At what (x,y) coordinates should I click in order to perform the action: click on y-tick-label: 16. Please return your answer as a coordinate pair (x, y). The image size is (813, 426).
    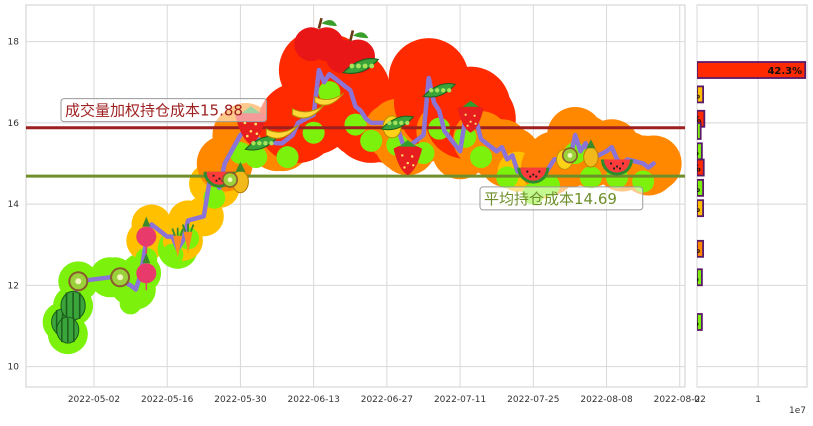
    Looking at the image, I should click on (14, 124).